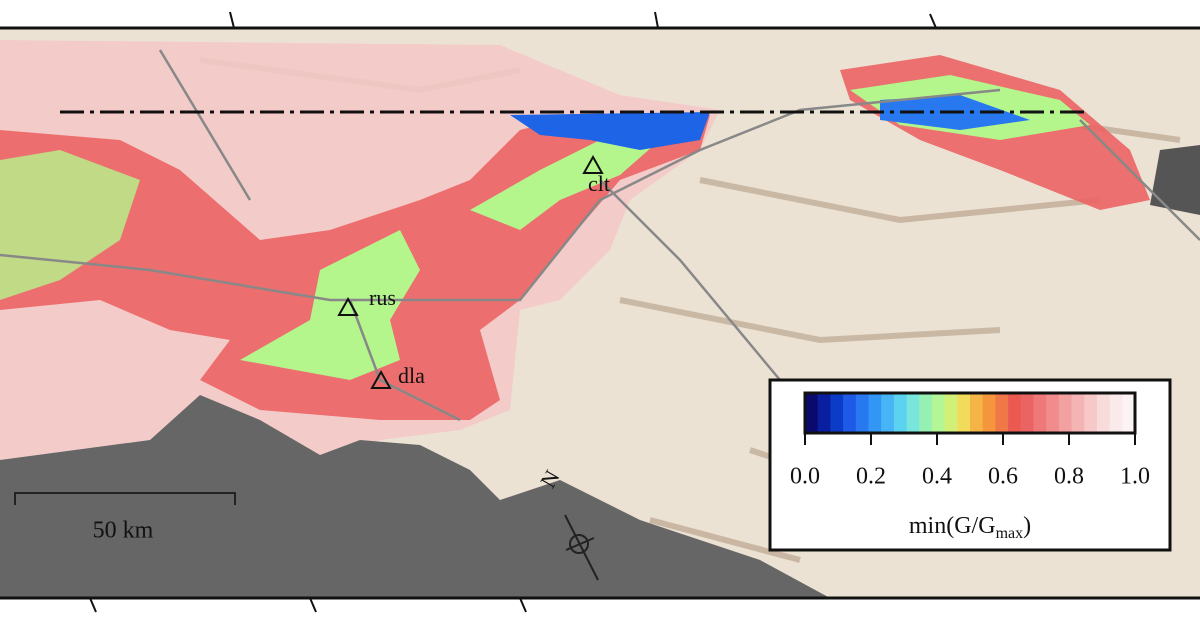 This screenshot has width=1200, height=628. What do you see at coordinates (1069, 477) in the screenshot?
I see `colorbar-tick-label: 0.8` at bounding box center [1069, 477].